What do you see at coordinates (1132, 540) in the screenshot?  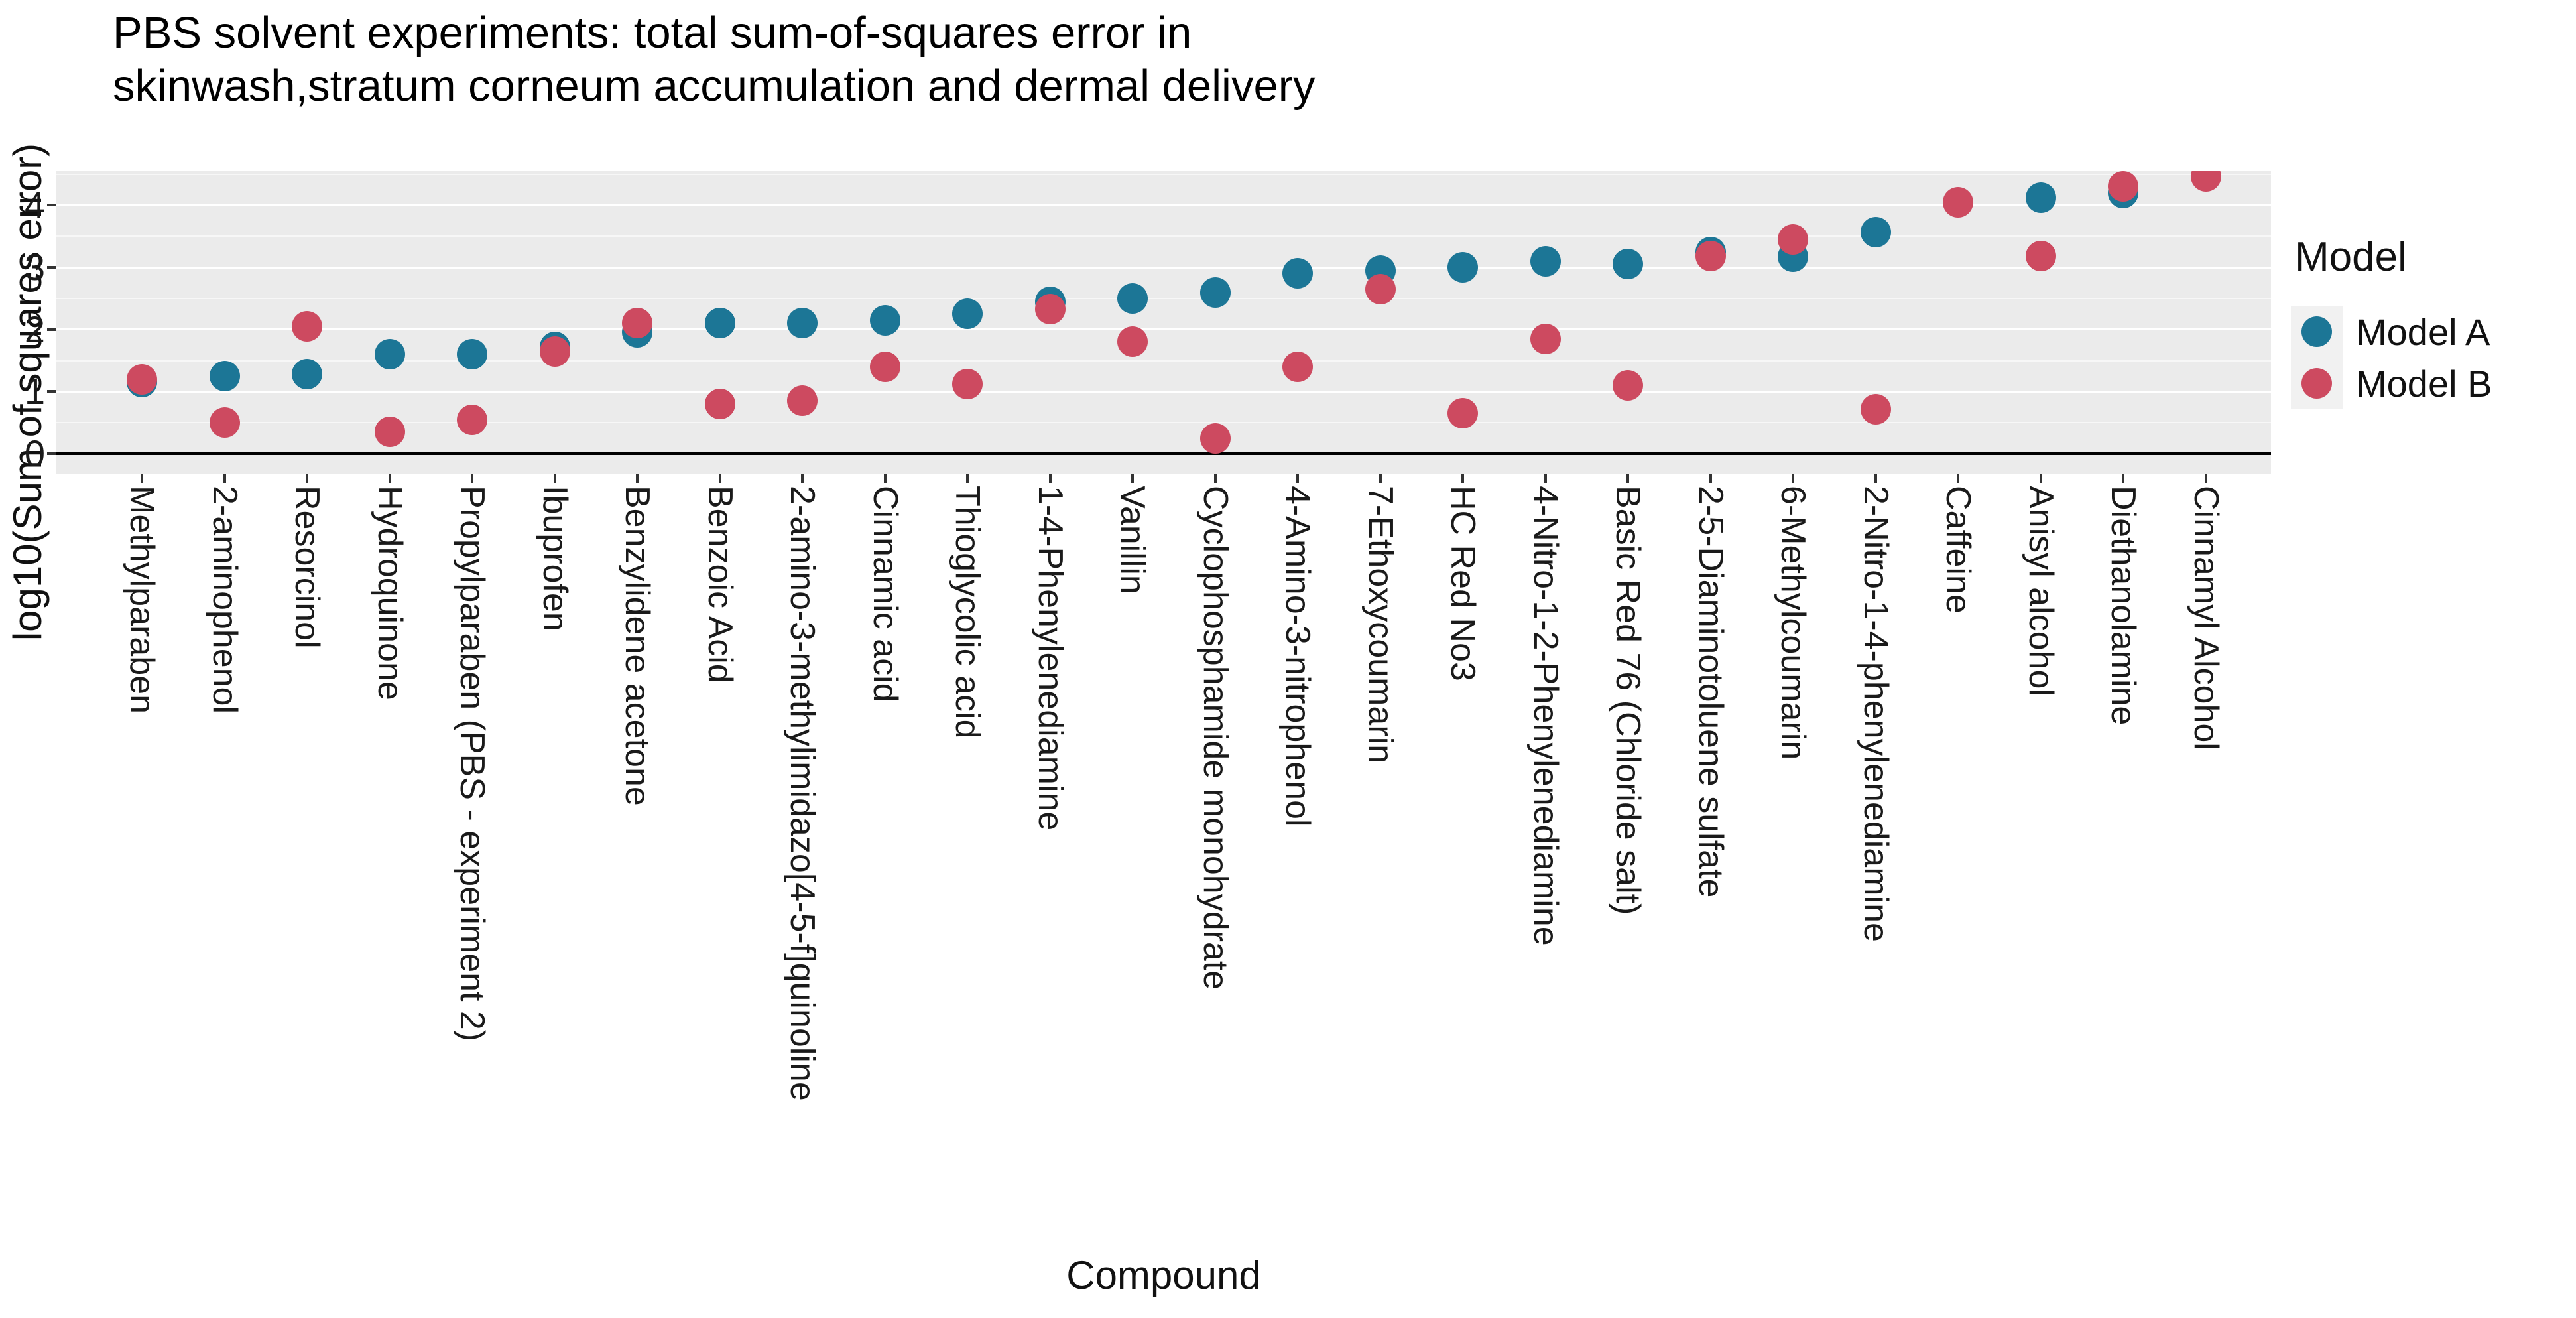 I see `x-category-label: Vanillin` at bounding box center [1132, 540].